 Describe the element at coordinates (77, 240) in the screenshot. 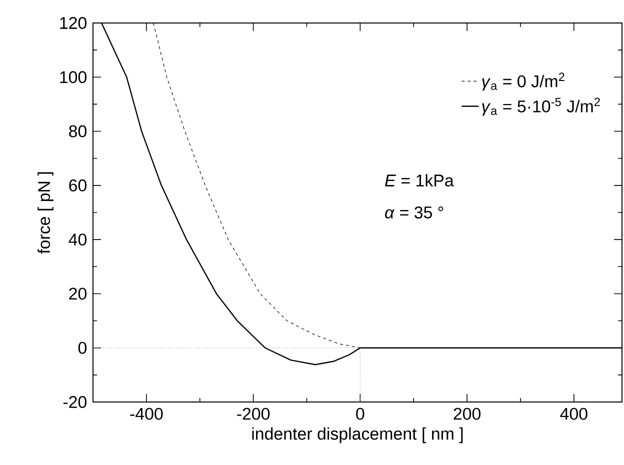

I see `y-tick-label: 40` at that location.